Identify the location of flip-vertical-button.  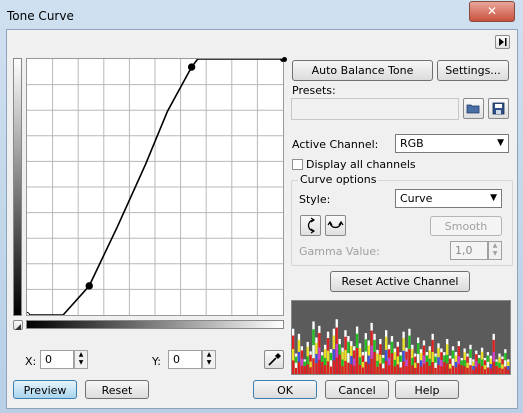
(310, 225).